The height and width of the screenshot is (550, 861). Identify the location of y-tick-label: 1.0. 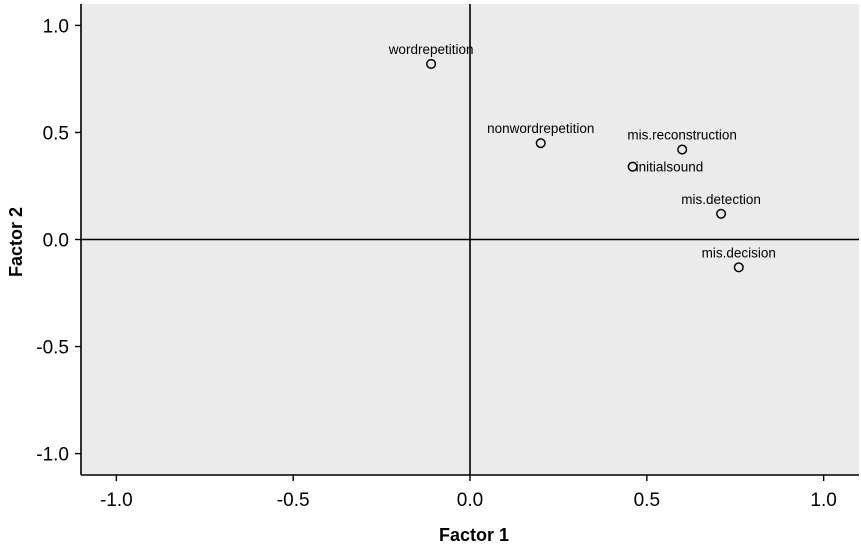
(56, 26).